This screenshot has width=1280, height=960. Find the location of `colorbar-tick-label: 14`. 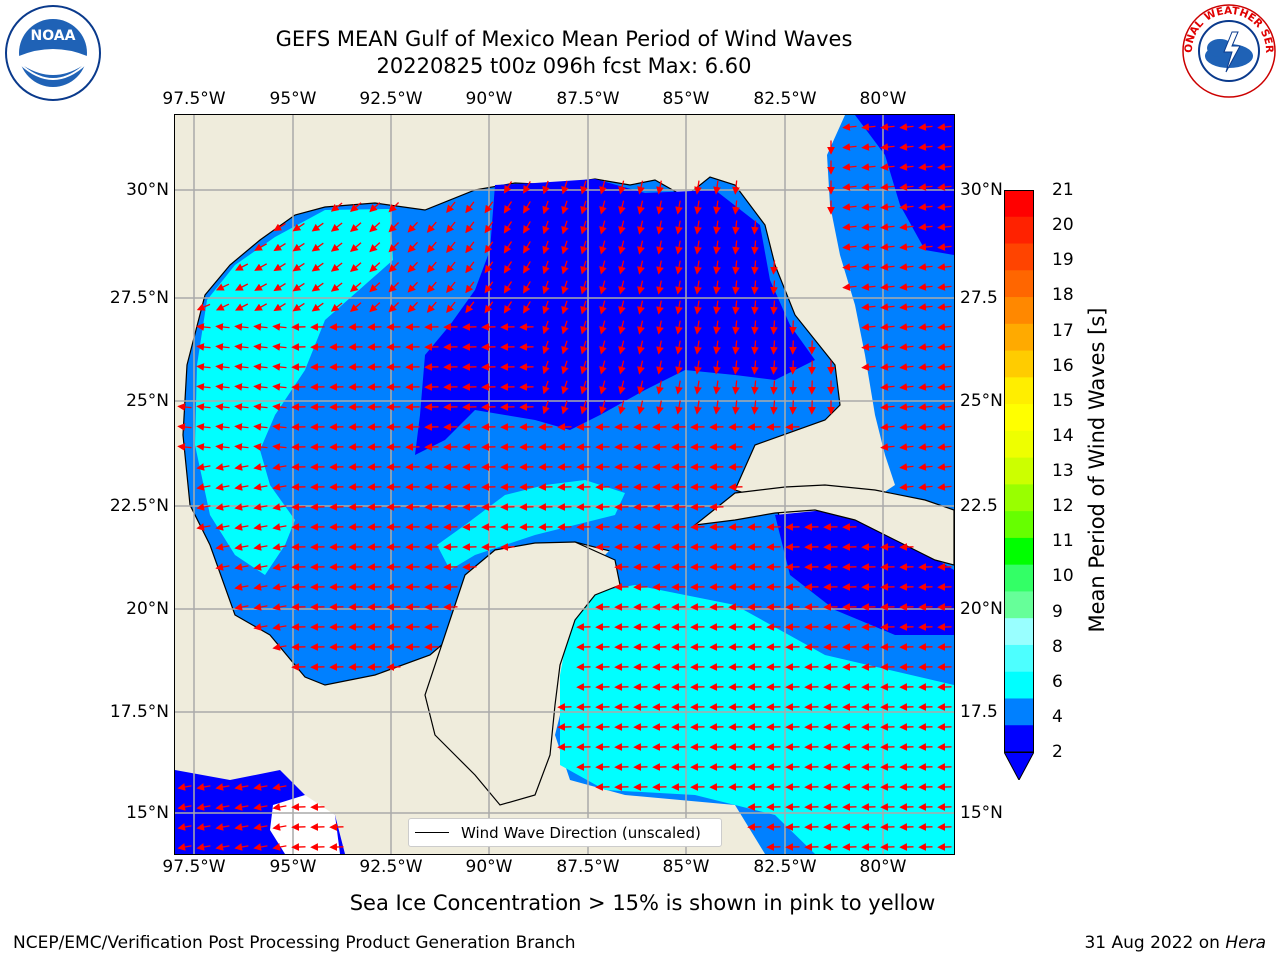

colorbar-tick-label: 14 is located at coordinates (1063, 435).